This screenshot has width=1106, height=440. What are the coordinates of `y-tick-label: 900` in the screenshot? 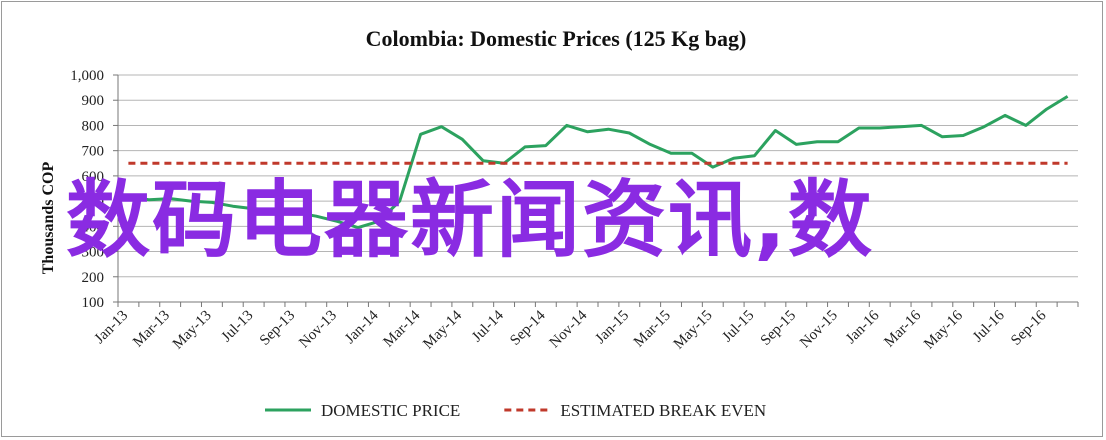 It's located at (93, 101).